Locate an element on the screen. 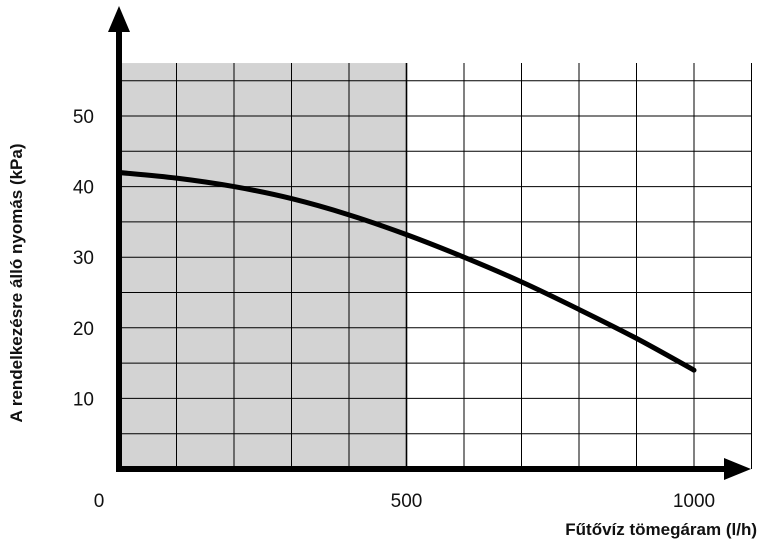  y-axis-title: A rendelkezésre álló nyomás (kPa) is located at coordinates (16, 282).